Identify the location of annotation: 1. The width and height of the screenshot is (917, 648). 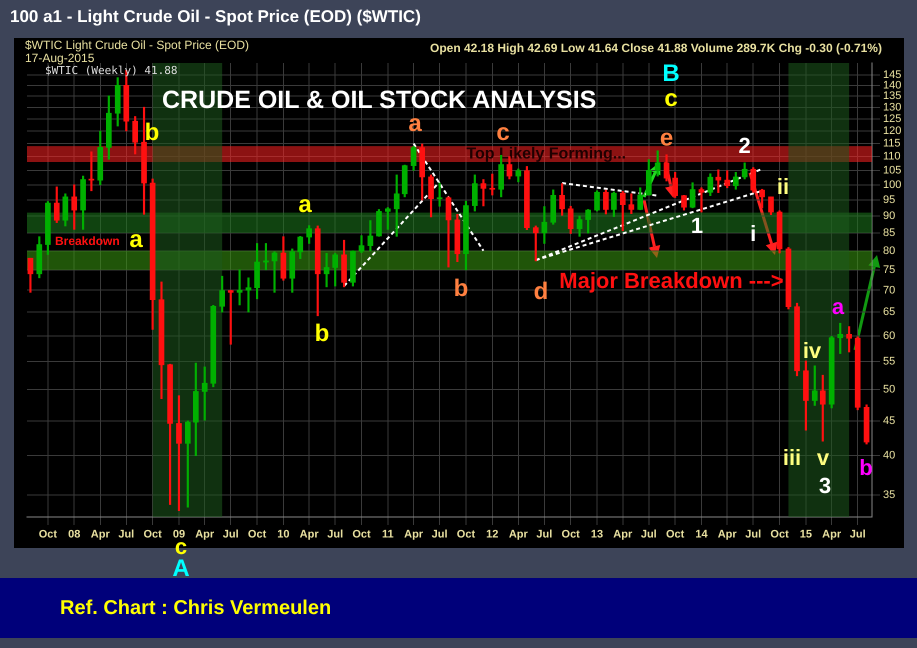
(697, 226).